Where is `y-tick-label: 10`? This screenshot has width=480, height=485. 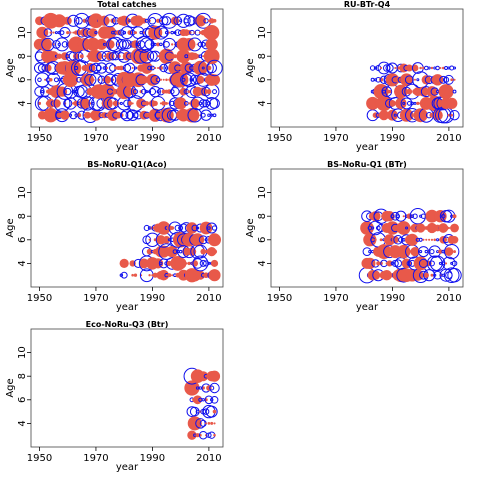
y-tick-label: 10 is located at coordinates (262, 32).